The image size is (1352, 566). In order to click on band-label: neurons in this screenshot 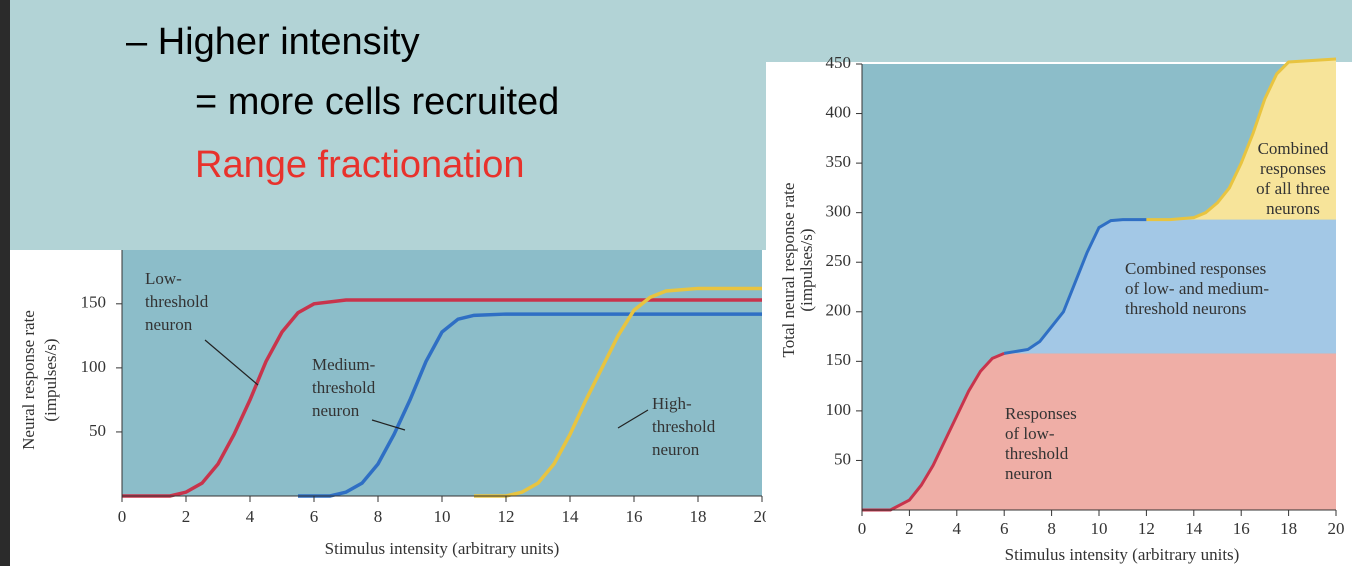, I will do `click(1293, 208)`.